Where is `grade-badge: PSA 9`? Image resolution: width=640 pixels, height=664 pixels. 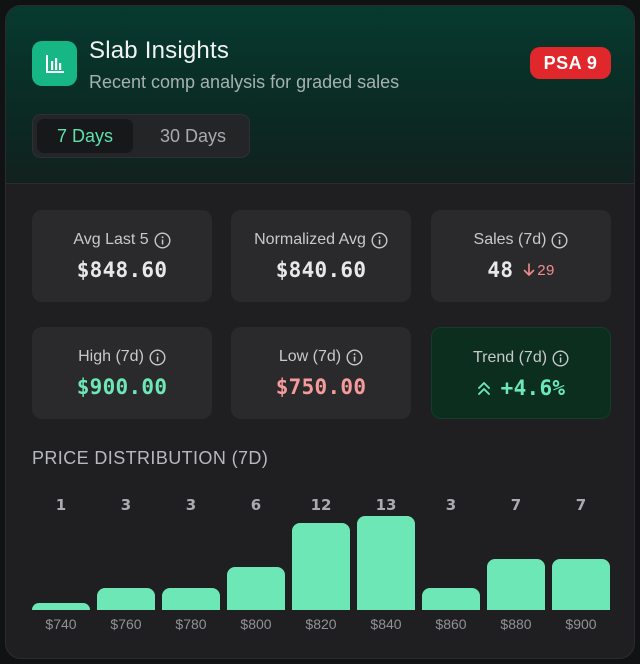 grade-badge: PSA 9 is located at coordinates (570, 63).